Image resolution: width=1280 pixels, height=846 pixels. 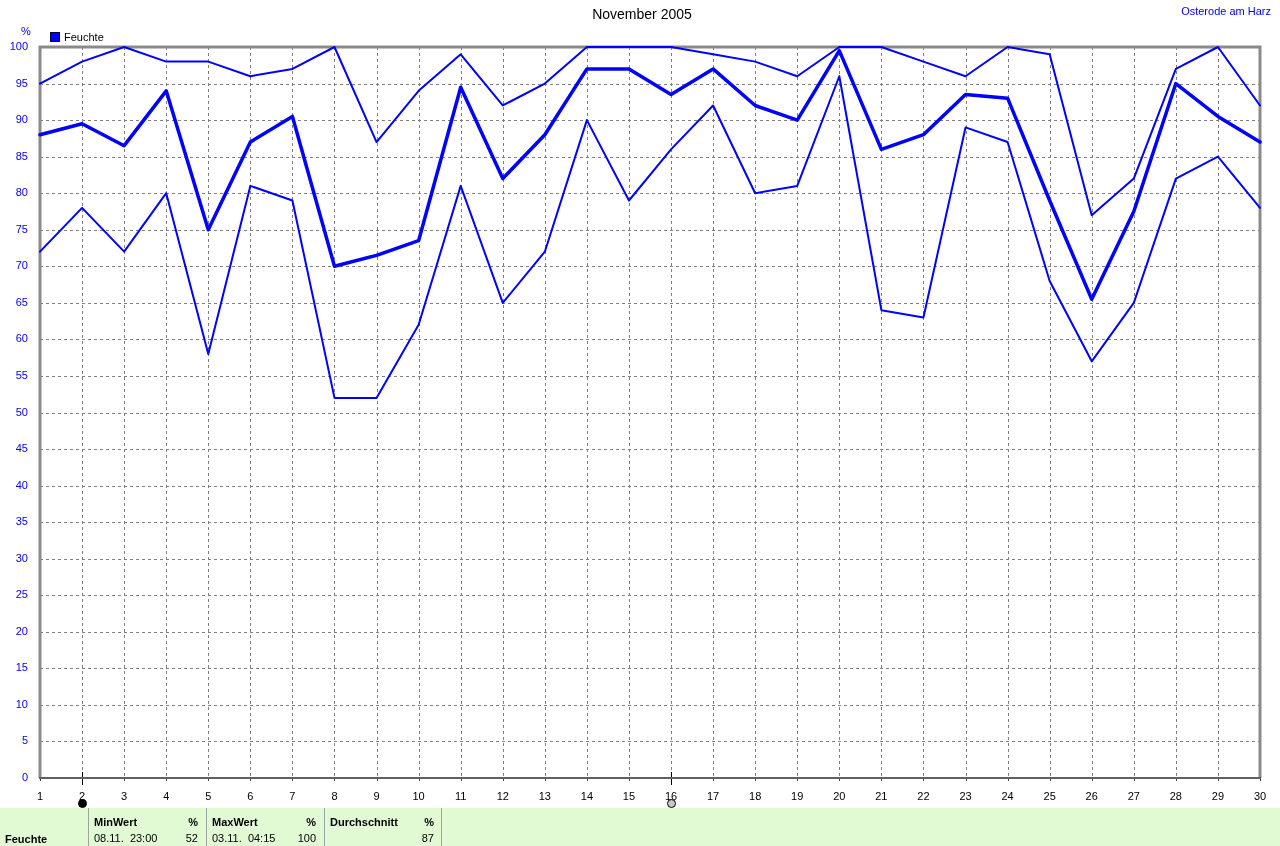 What do you see at coordinates (21, 521) in the screenshot?
I see `y-tick-label: 35` at bounding box center [21, 521].